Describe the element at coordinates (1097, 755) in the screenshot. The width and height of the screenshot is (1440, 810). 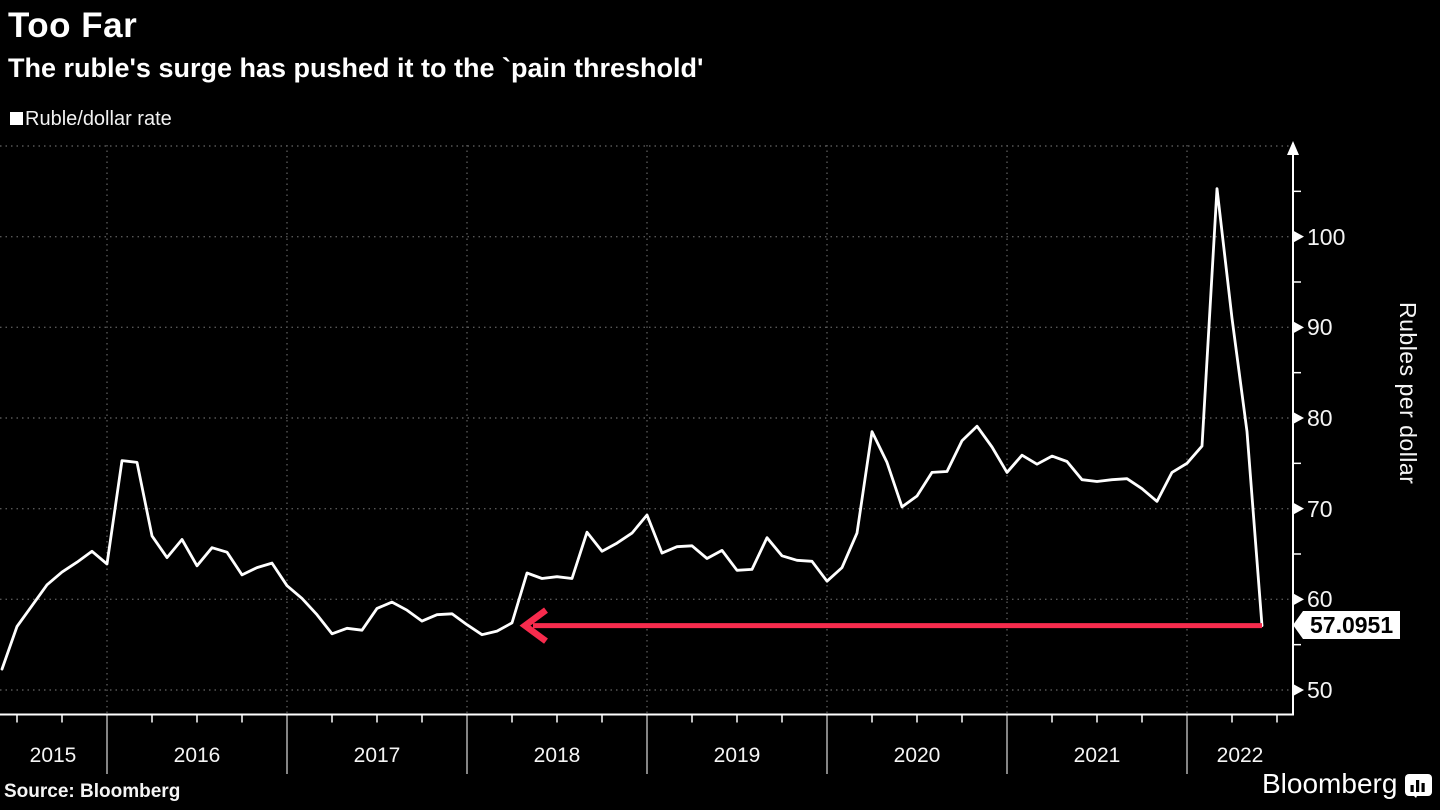
I see `x-tick-label: 2021` at that location.